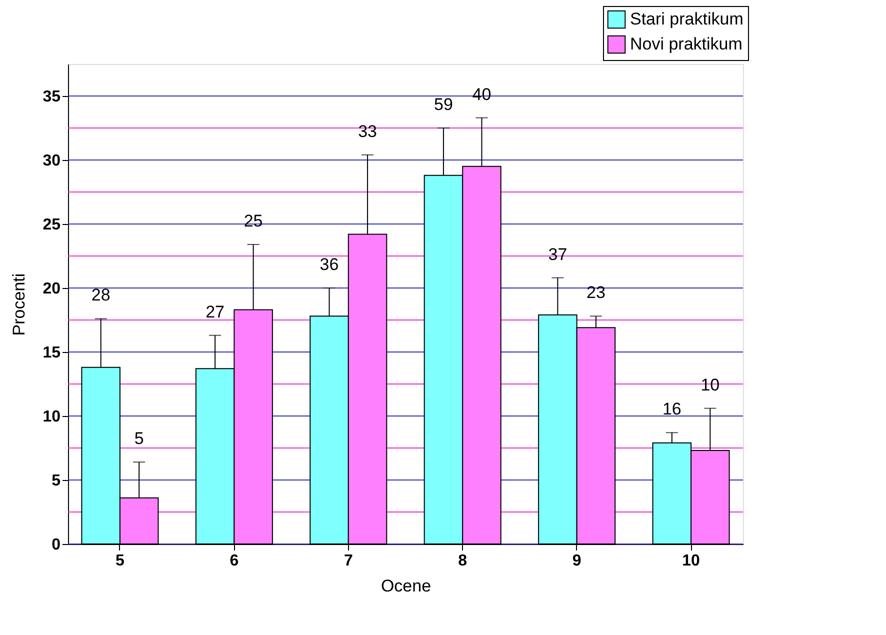  Describe the element at coordinates (577, 561) in the screenshot. I see `x-tick-label: 9` at that location.